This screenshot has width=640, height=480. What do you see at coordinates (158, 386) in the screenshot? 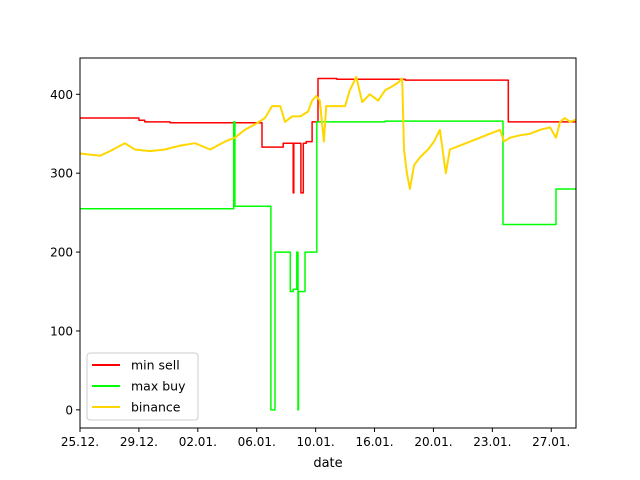
I see `legend-label: max buy` at bounding box center [158, 386].